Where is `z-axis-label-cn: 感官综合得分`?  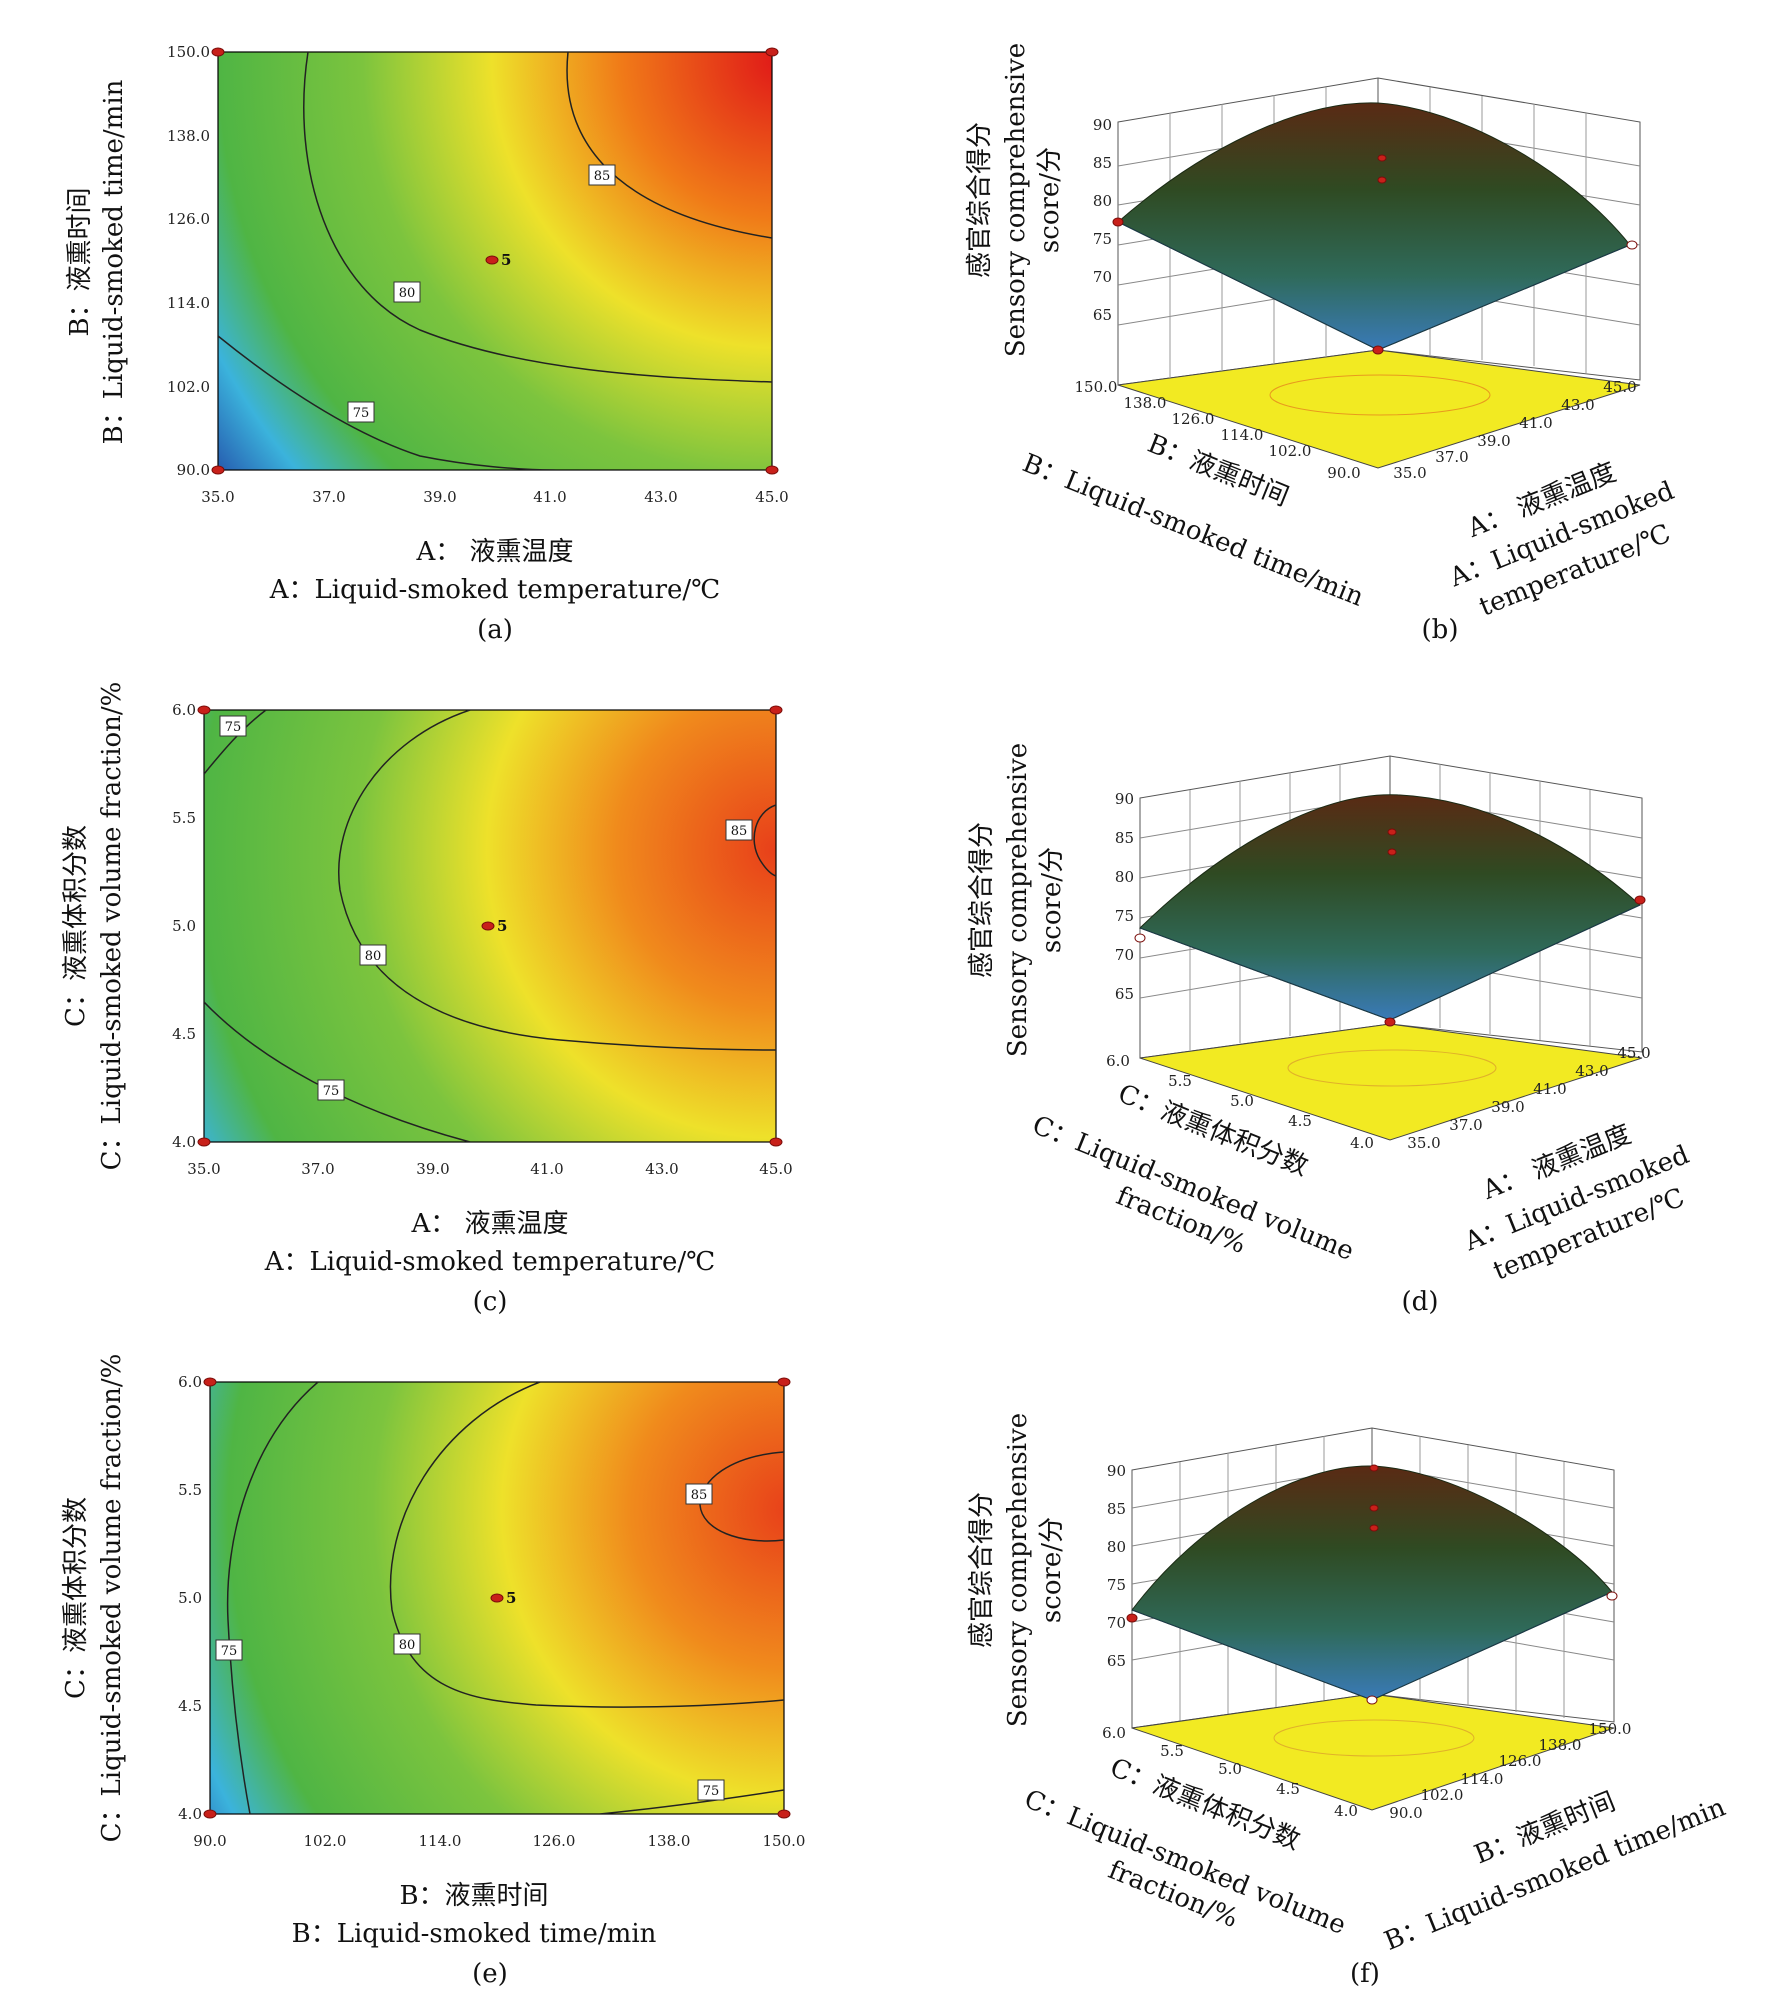
z-axis-label-cn: 感官综合得分 is located at coordinates (982, 900).